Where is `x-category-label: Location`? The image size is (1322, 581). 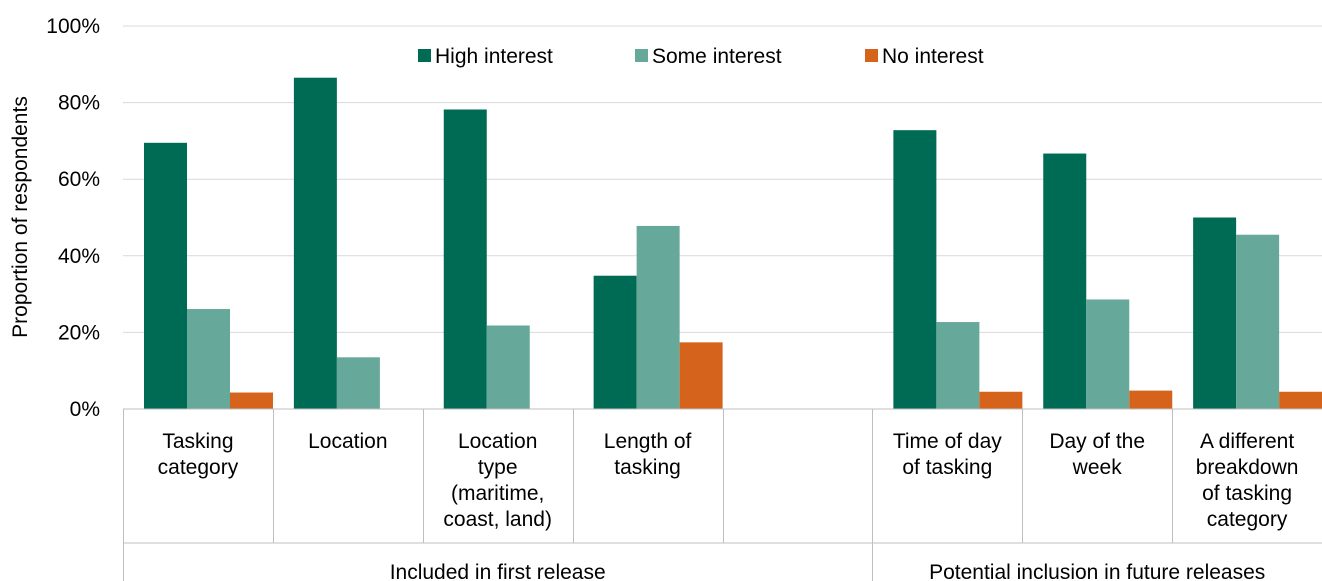
x-category-label: Location is located at coordinates (347, 441).